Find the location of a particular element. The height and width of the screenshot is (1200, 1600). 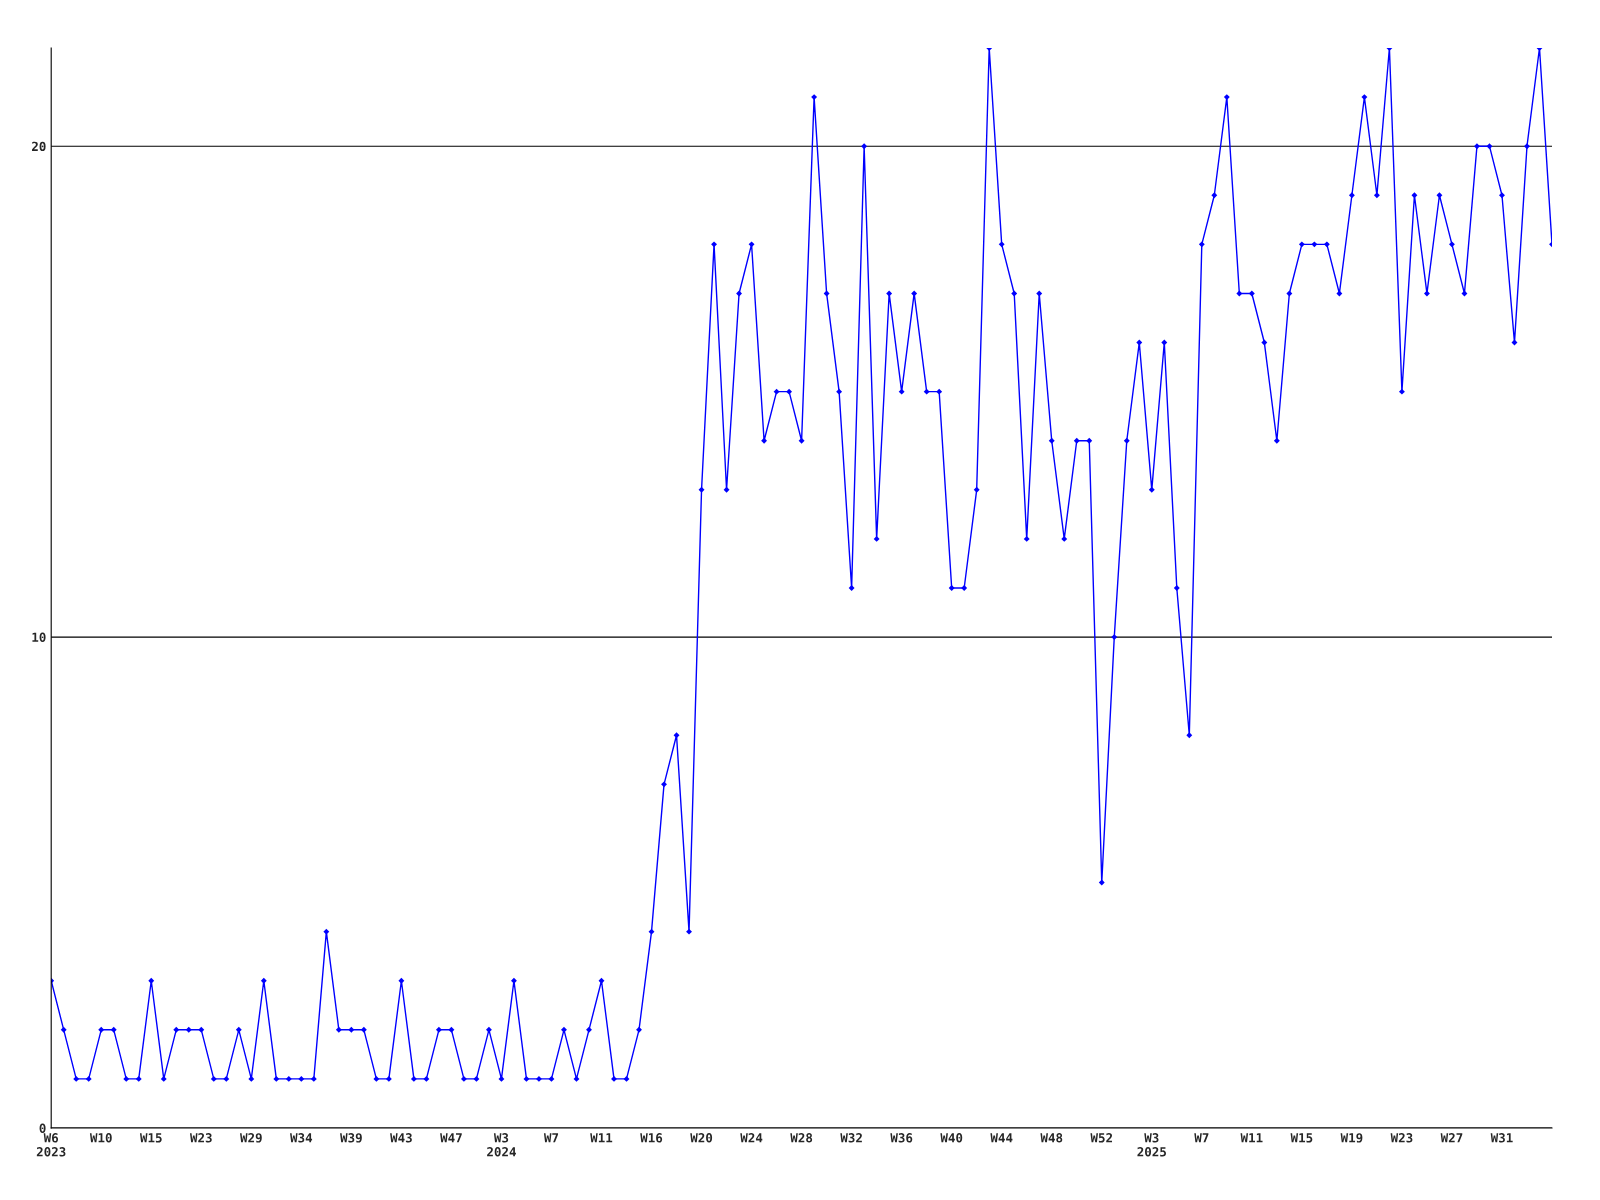

y-tick-label: 10 is located at coordinates (39, 637).